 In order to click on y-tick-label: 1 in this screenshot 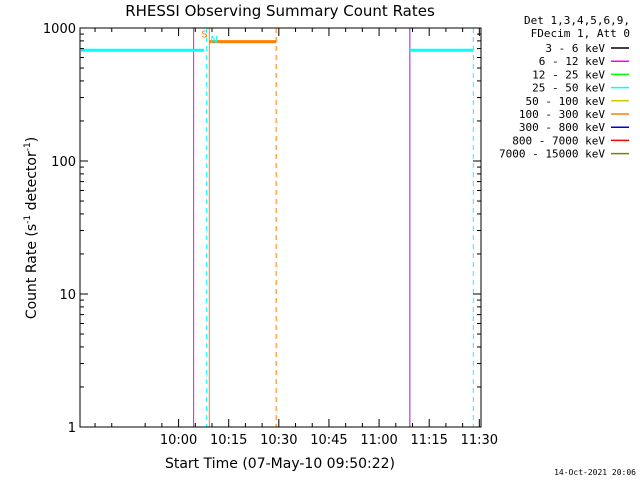, I will do `click(72, 428)`.